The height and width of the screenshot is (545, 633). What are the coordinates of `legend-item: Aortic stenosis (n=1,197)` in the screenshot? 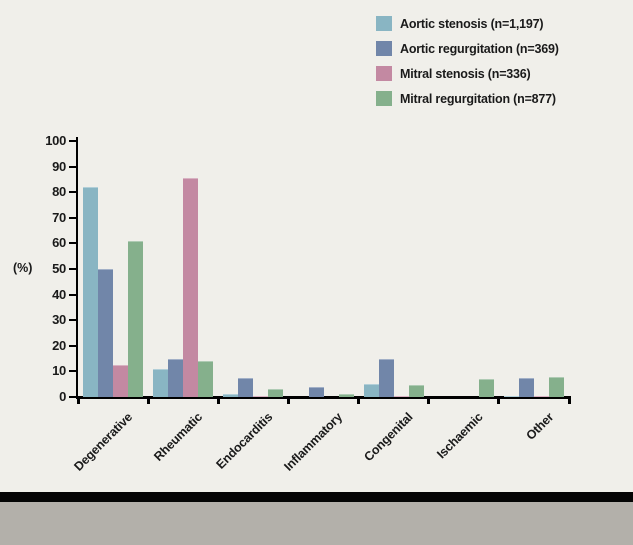 It's located at (460, 23).